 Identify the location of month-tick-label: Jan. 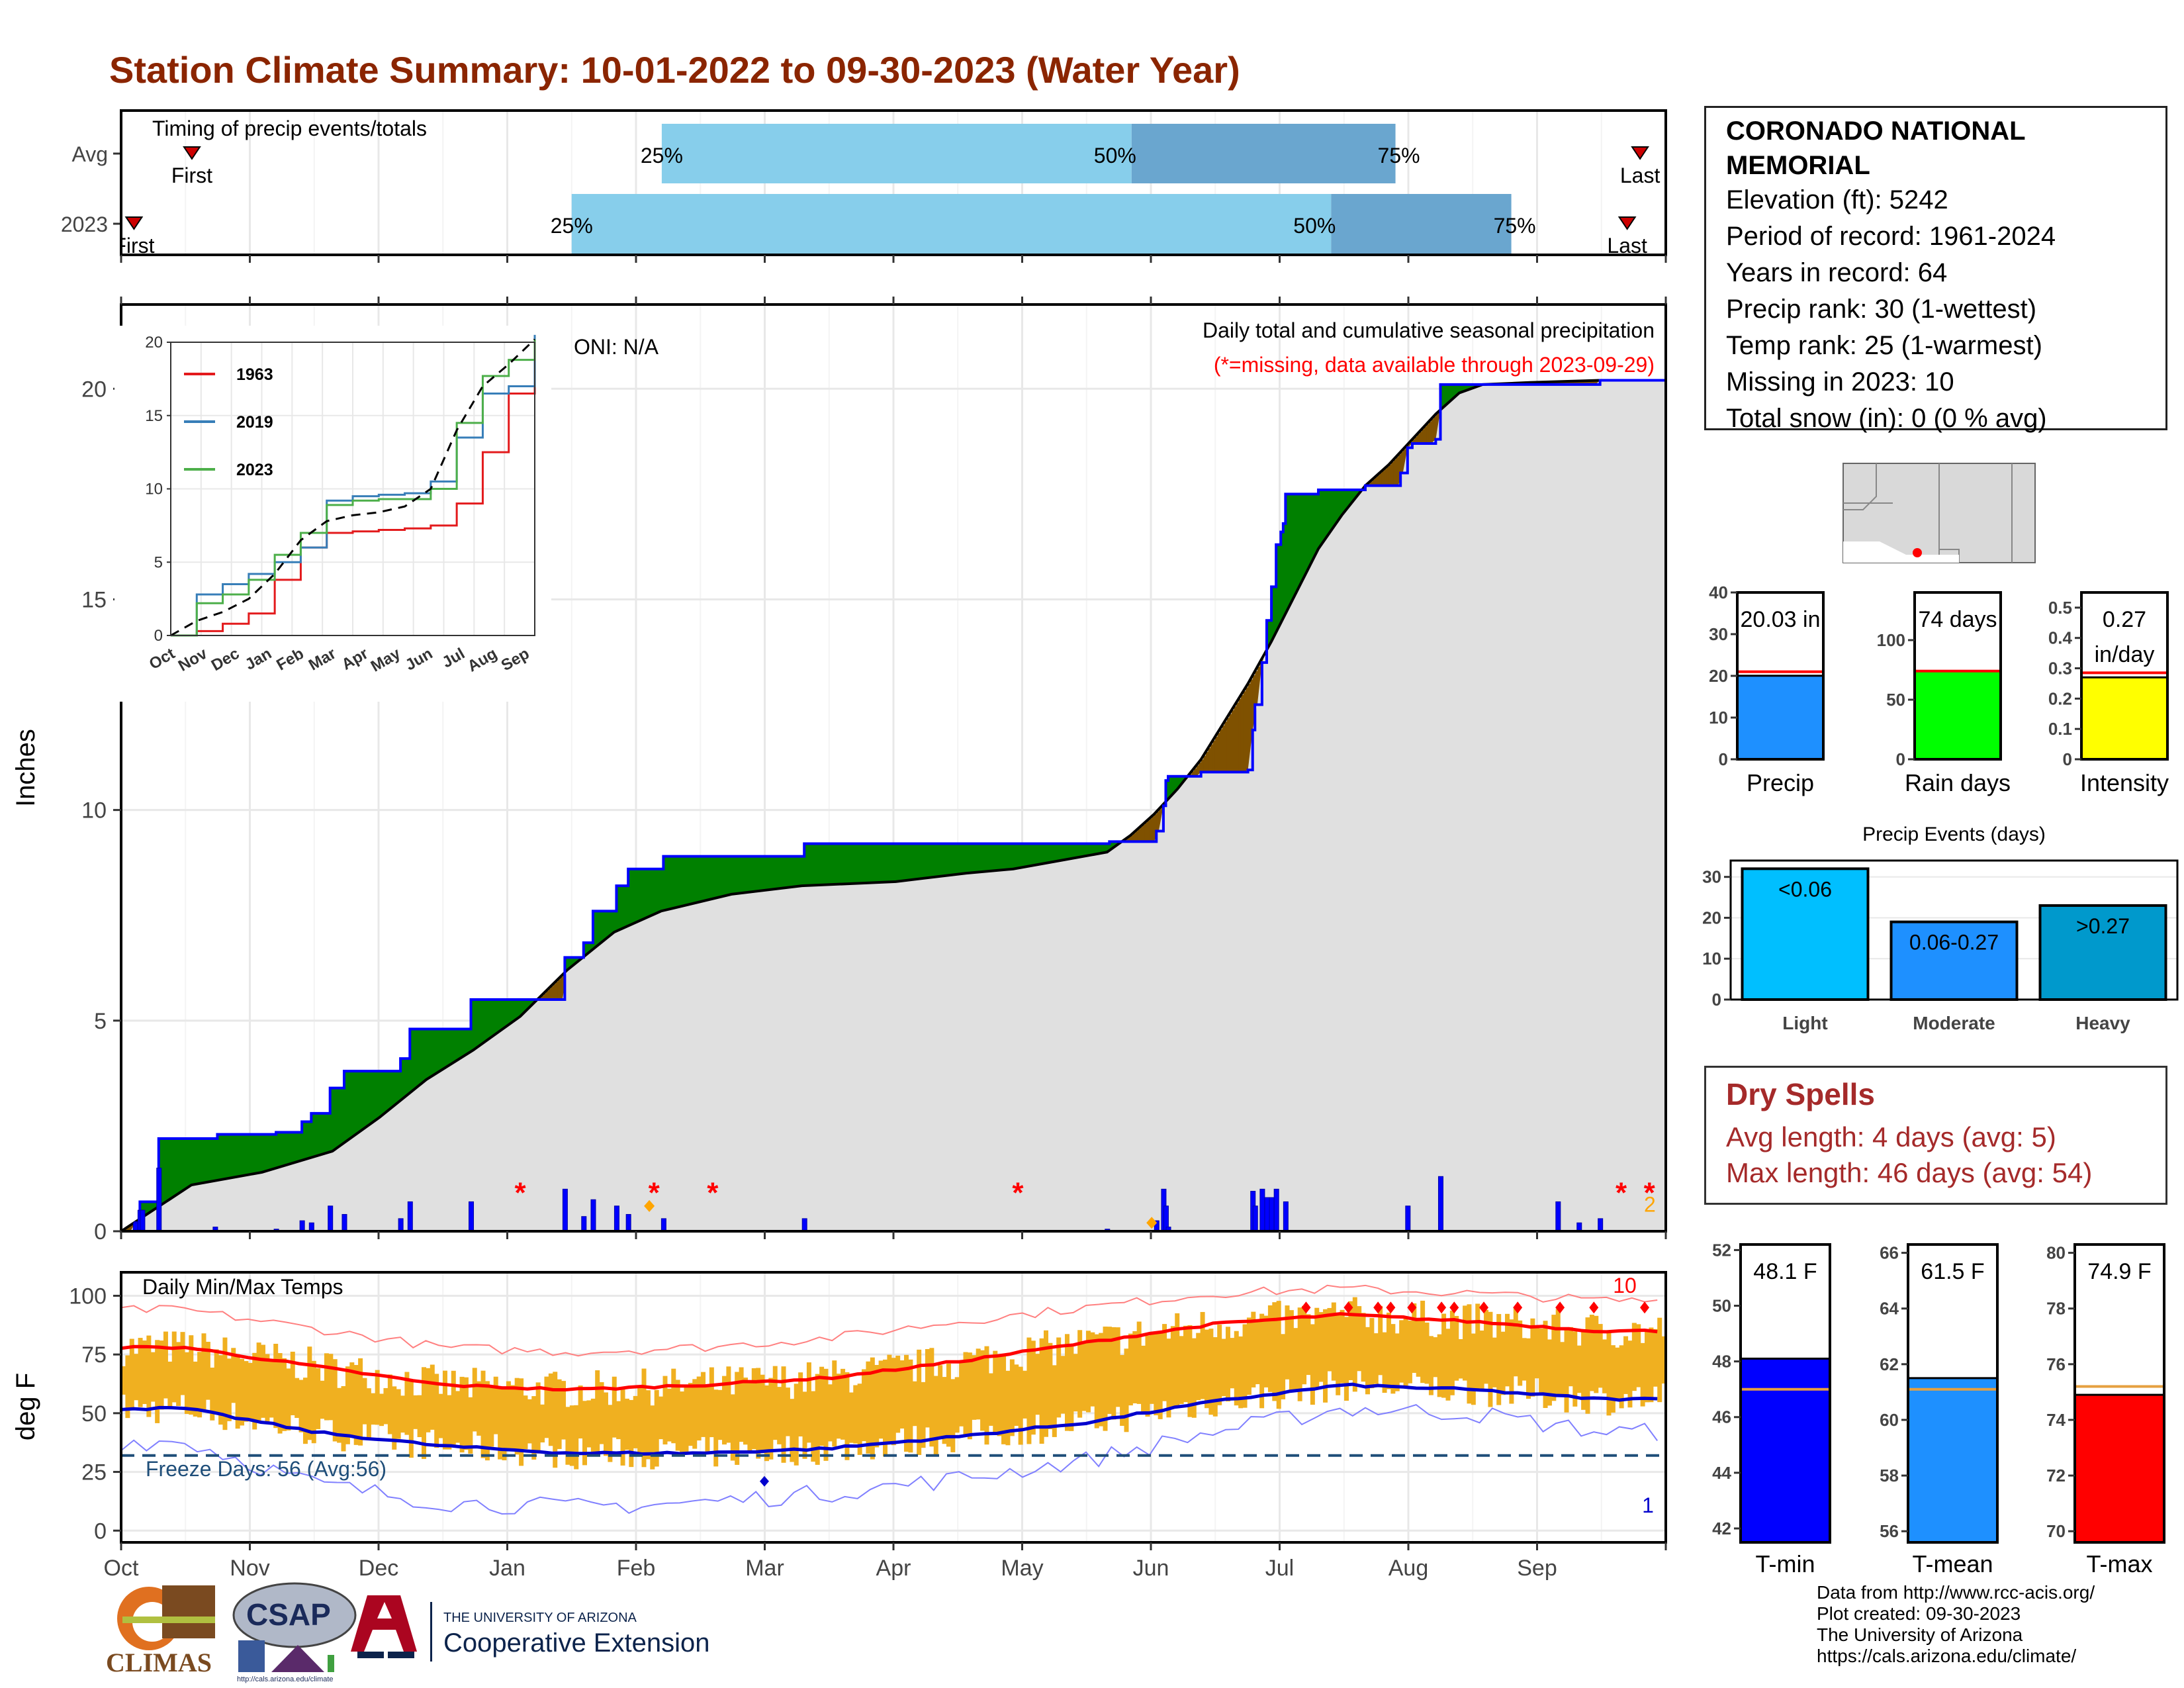
(507, 1568).